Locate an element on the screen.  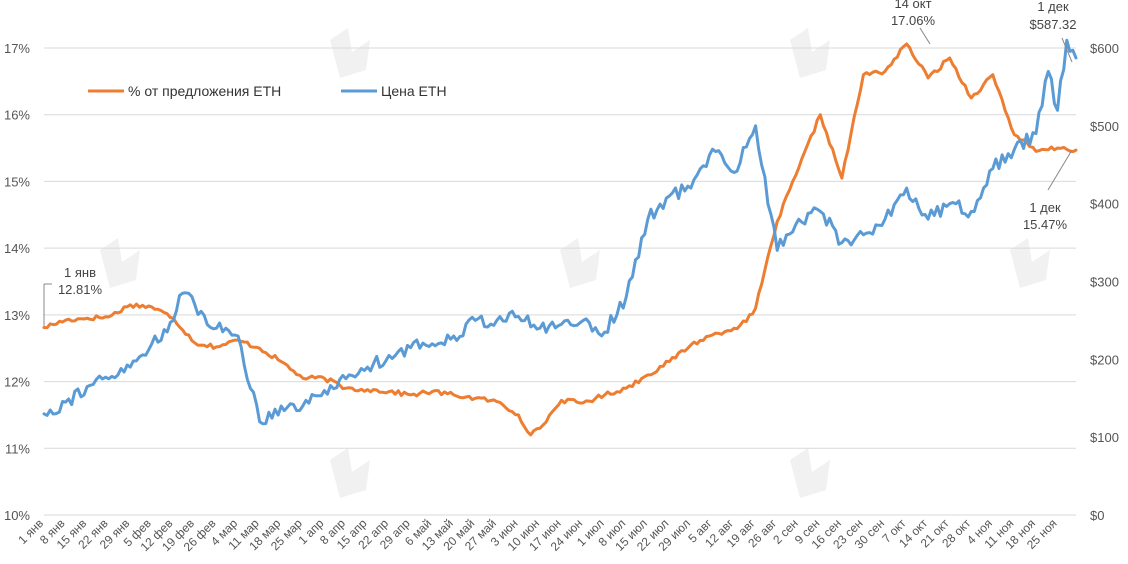
y-axis-right: $0 $100 $200 $300 $400 $500 $600 is located at coordinates (1104, 282).